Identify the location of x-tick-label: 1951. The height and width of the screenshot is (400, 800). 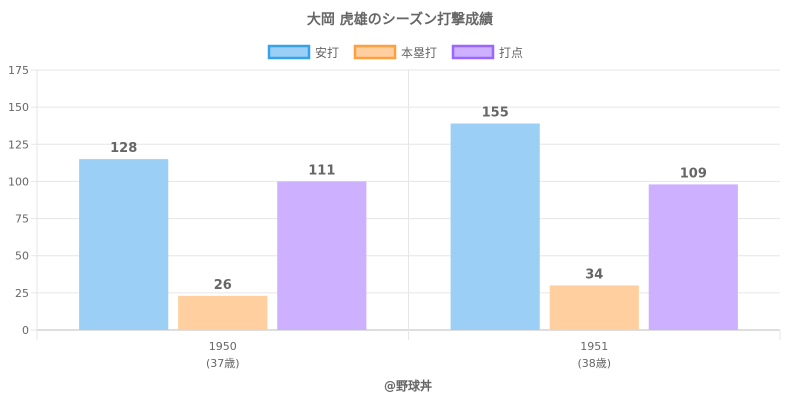
(594, 346).